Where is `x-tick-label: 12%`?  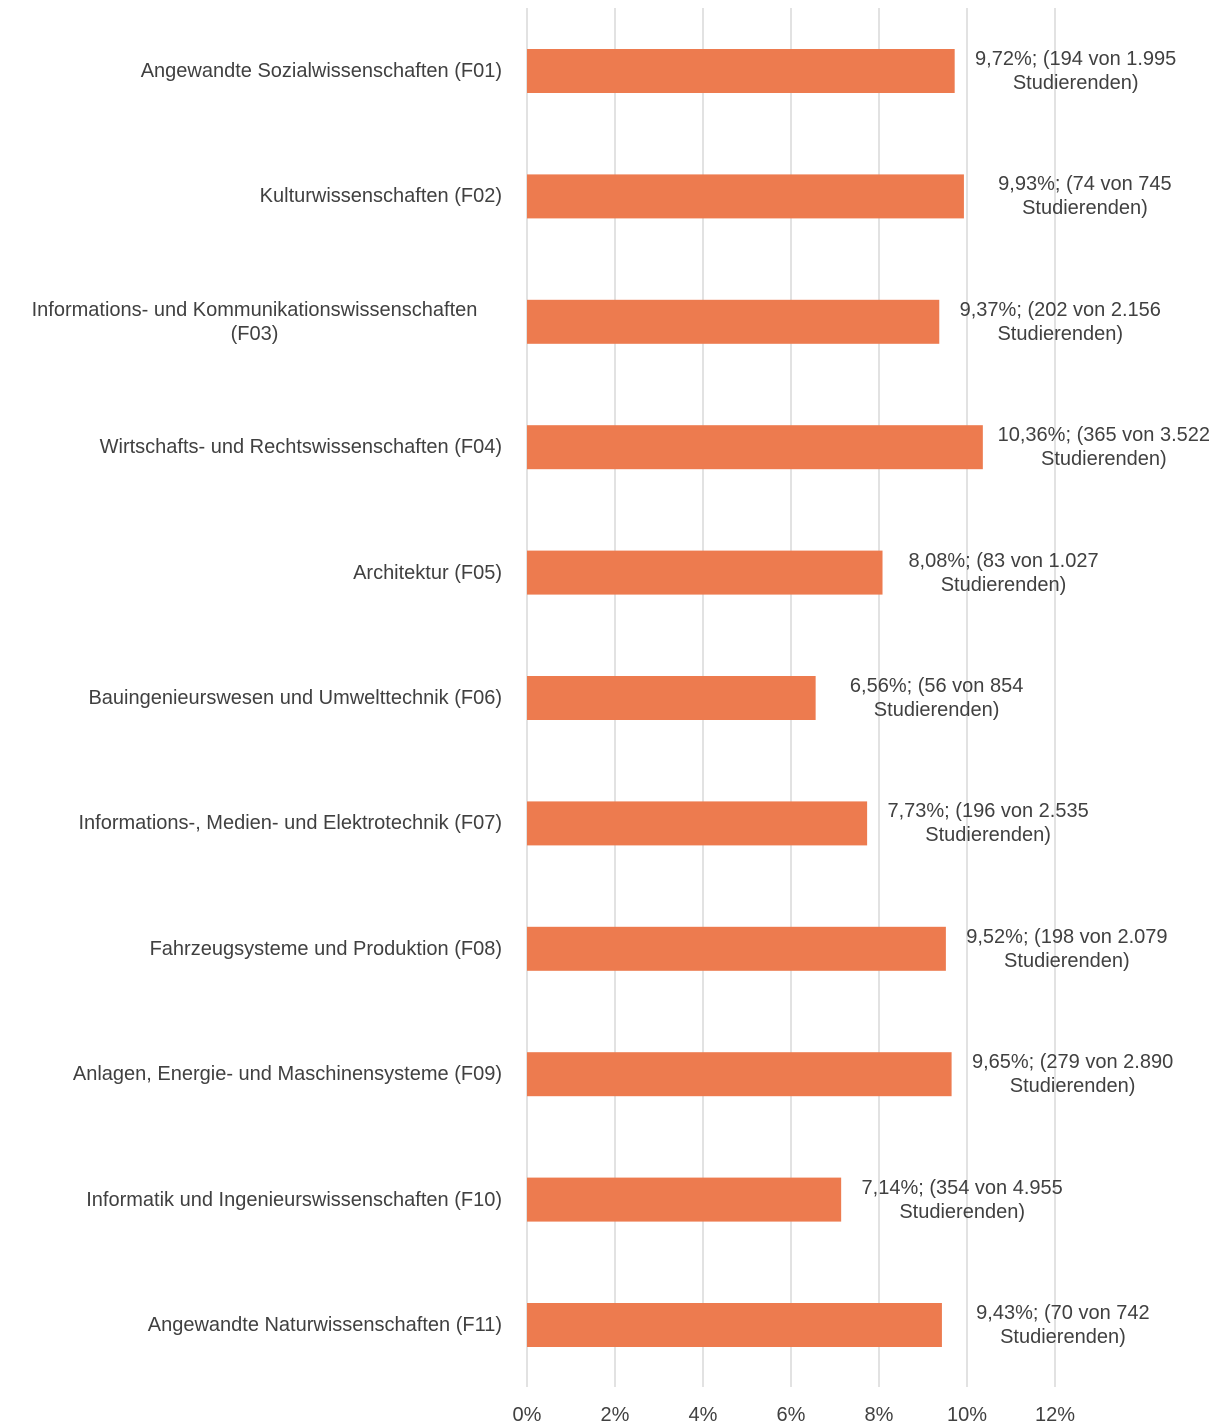 x-tick-label: 12% is located at coordinates (1055, 1415).